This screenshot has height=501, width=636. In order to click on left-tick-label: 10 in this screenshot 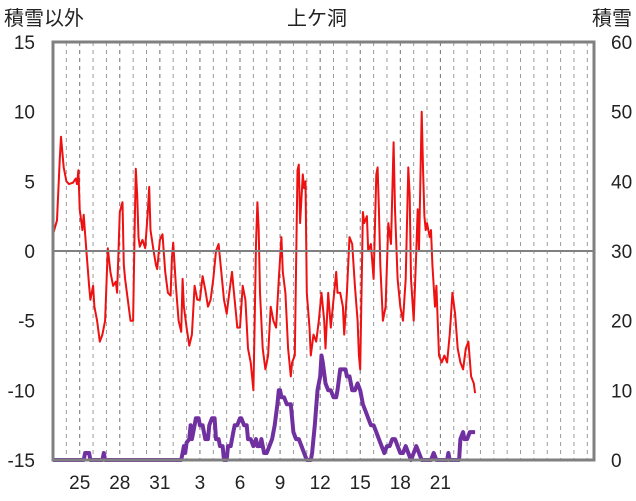, I will do `click(24, 113)`.